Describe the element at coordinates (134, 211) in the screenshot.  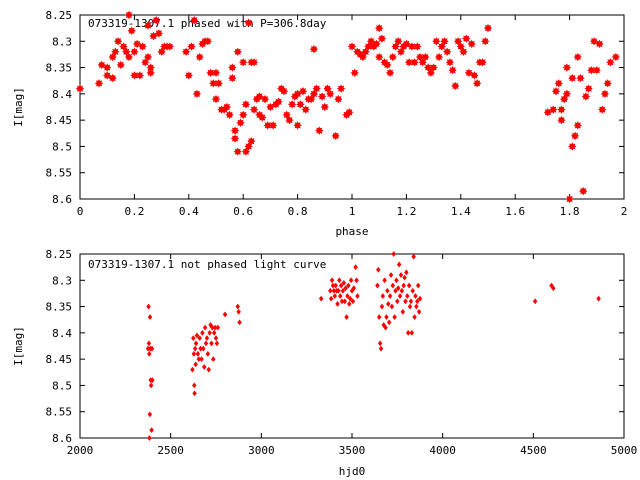
I see `x-tick-label: 0.2` at that location.